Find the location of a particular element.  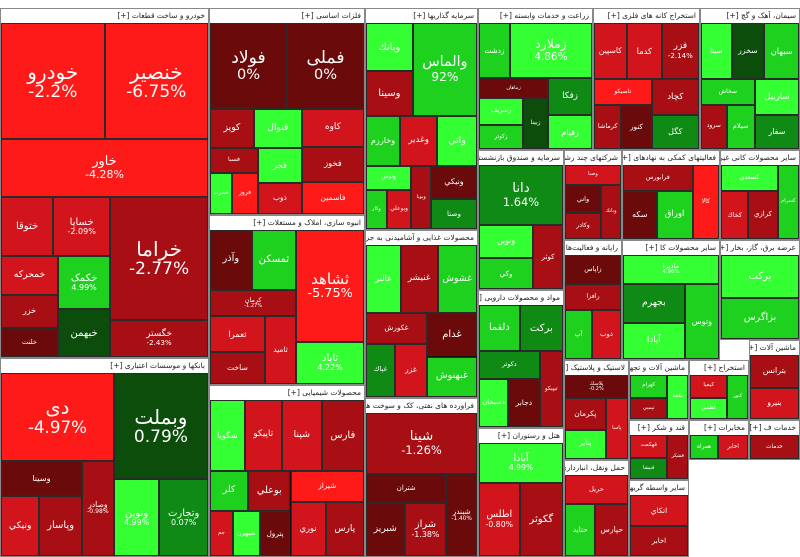

stock-tile: دجابر is located at coordinates (524, 402).